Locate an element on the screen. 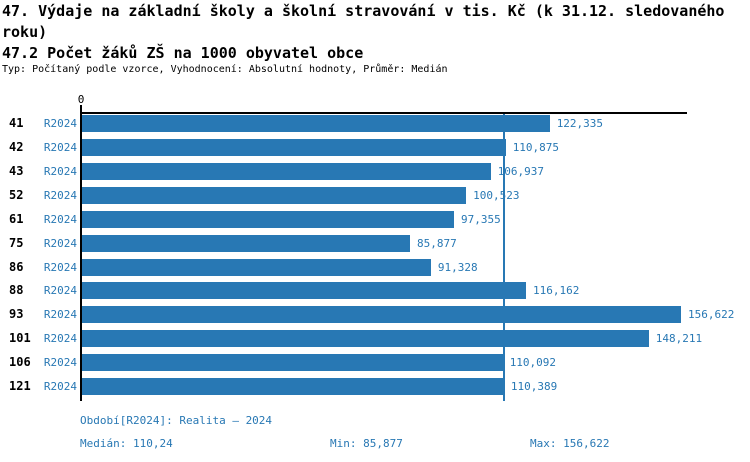 This screenshot has height=462, width=750. x-axis-zero-tick-label: 0 is located at coordinates (81, 99).